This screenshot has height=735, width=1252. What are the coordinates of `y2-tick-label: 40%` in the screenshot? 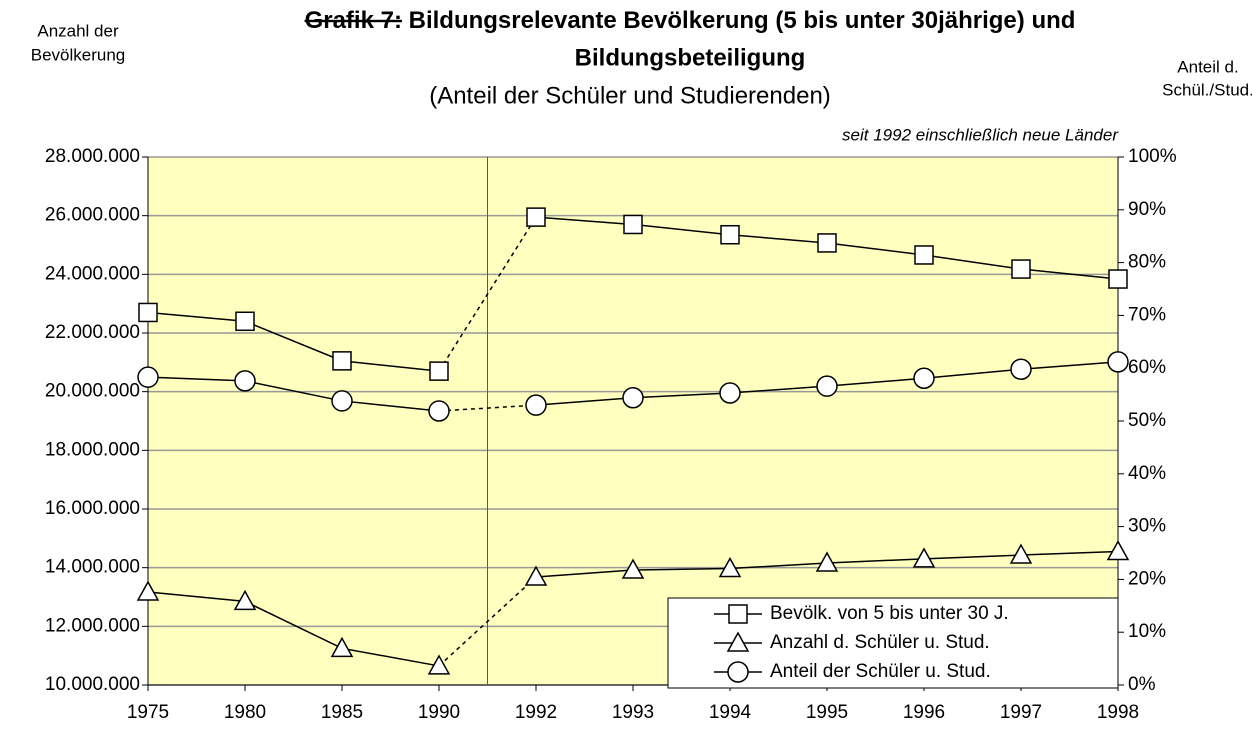 It's located at (1147, 473).